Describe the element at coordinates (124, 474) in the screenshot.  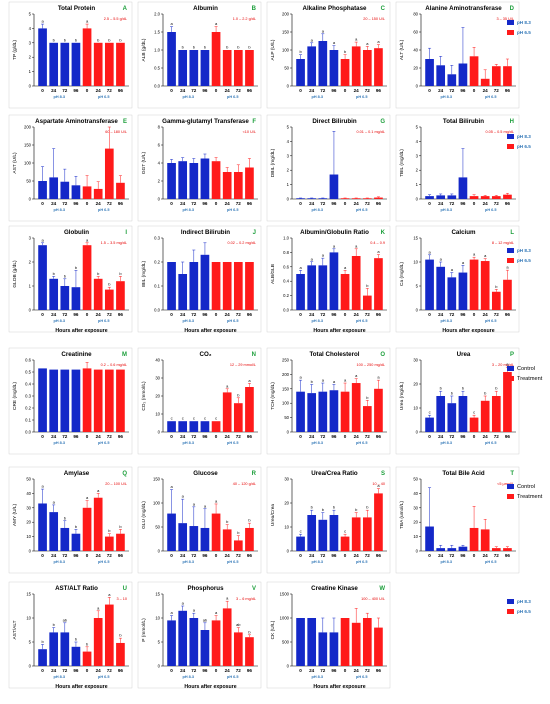
I see `panel-letter: Q` at that location.